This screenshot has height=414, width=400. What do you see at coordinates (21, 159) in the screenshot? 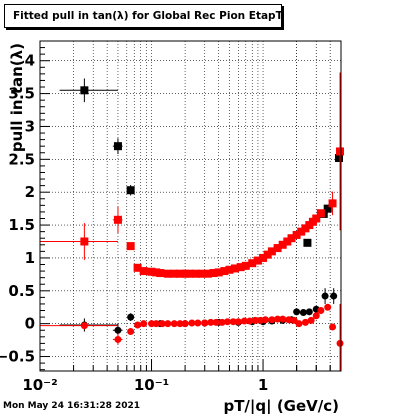
I see `y-tick-label: 2.5` at bounding box center [21, 159].